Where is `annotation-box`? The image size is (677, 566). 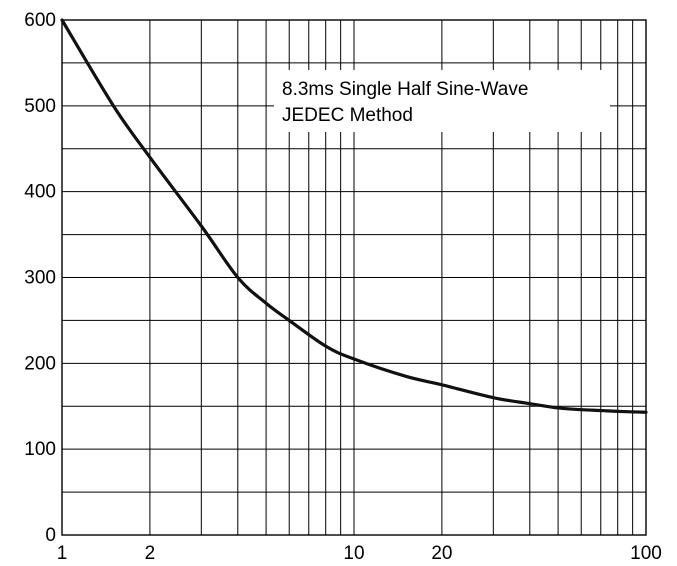 annotation-box is located at coordinates (442, 101).